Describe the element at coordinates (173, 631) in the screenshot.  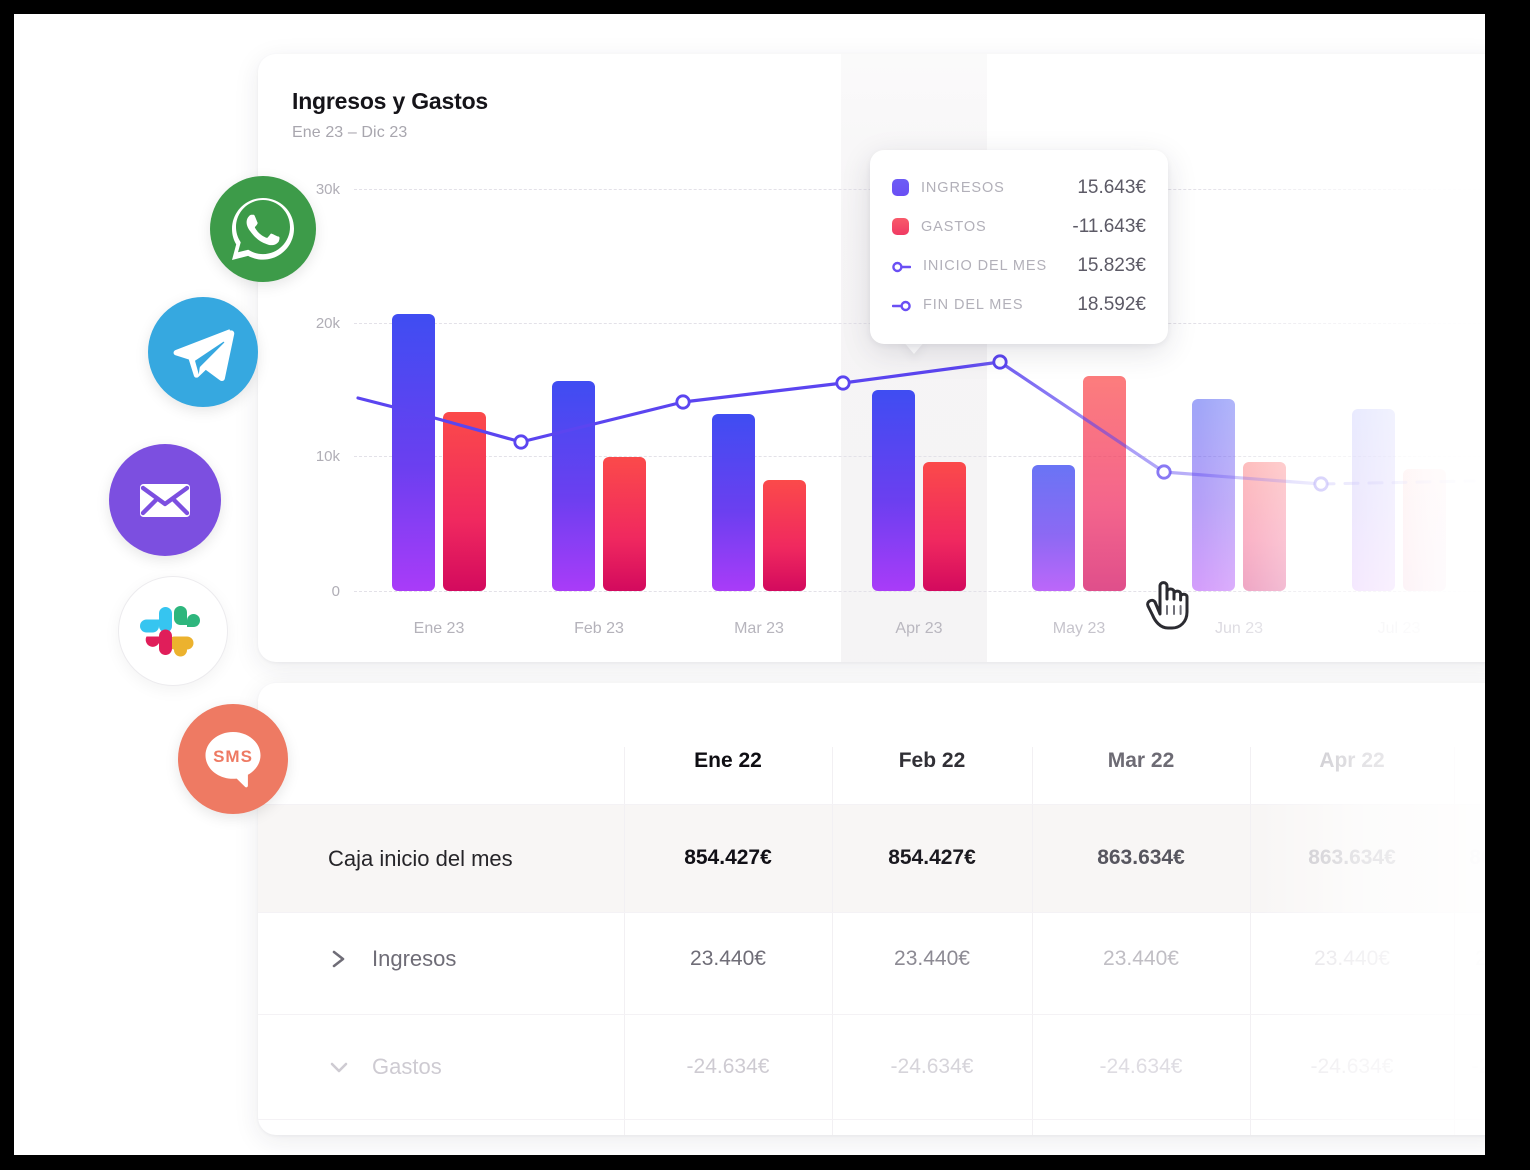
I see `slack-icon` at that location.